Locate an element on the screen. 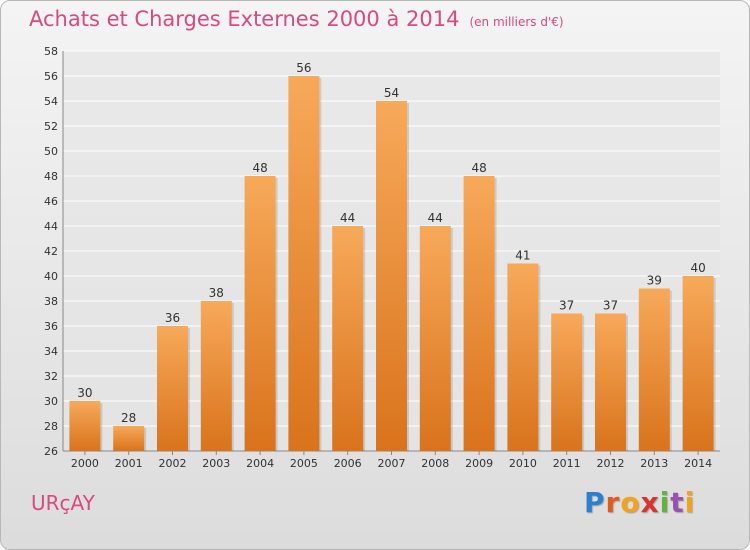 Image resolution: width=750 pixels, height=550 pixels. y-tick-label: 30 is located at coordinates (51, 401).